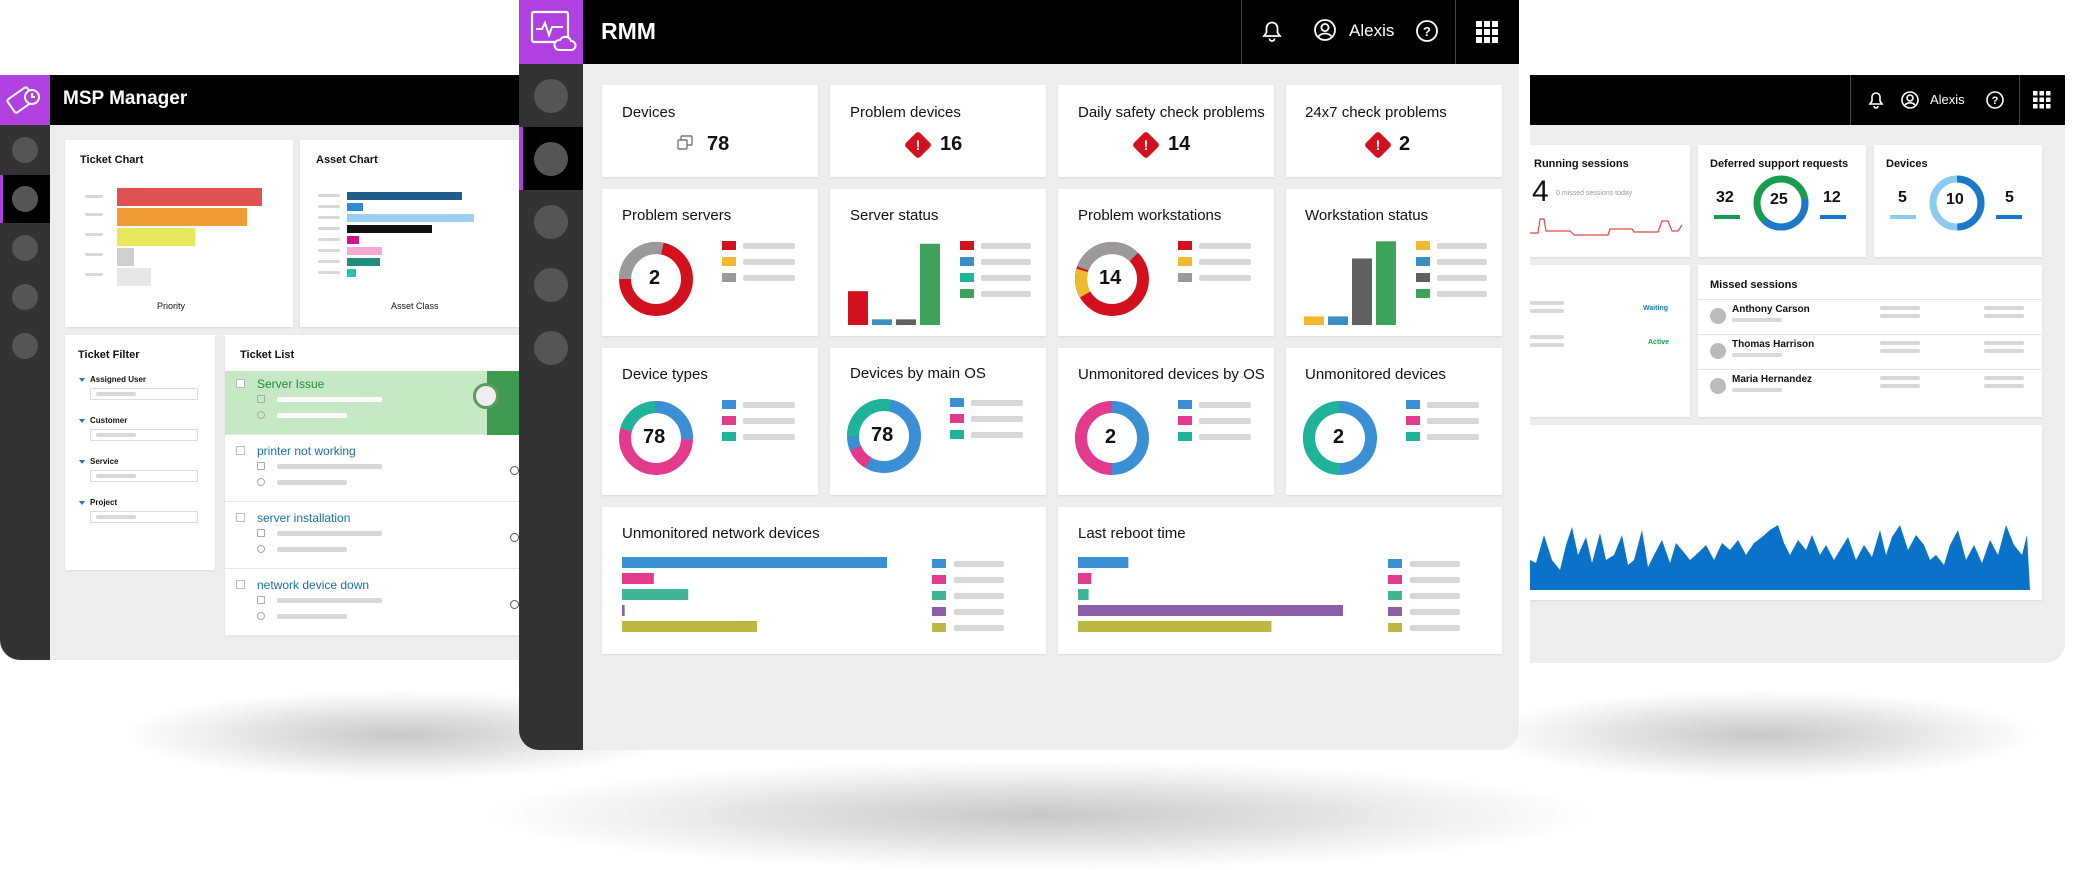 This screenshot has width=2090, height=870. I want to click on rmm-topbar: RMM Alexis ?, so click(1019, 32).